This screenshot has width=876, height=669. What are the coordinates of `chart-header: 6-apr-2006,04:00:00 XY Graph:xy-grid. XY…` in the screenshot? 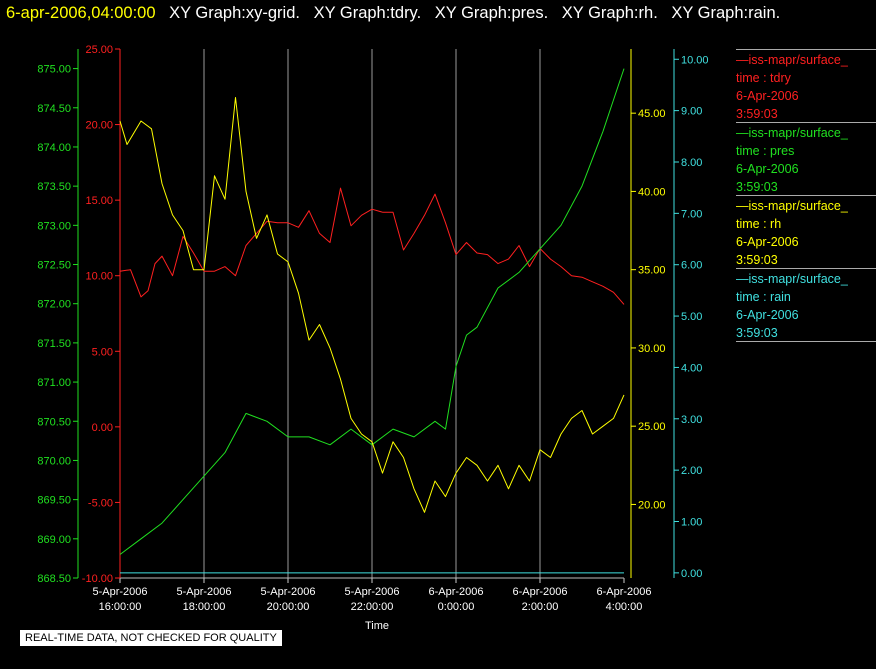 It's located at (390, 13).